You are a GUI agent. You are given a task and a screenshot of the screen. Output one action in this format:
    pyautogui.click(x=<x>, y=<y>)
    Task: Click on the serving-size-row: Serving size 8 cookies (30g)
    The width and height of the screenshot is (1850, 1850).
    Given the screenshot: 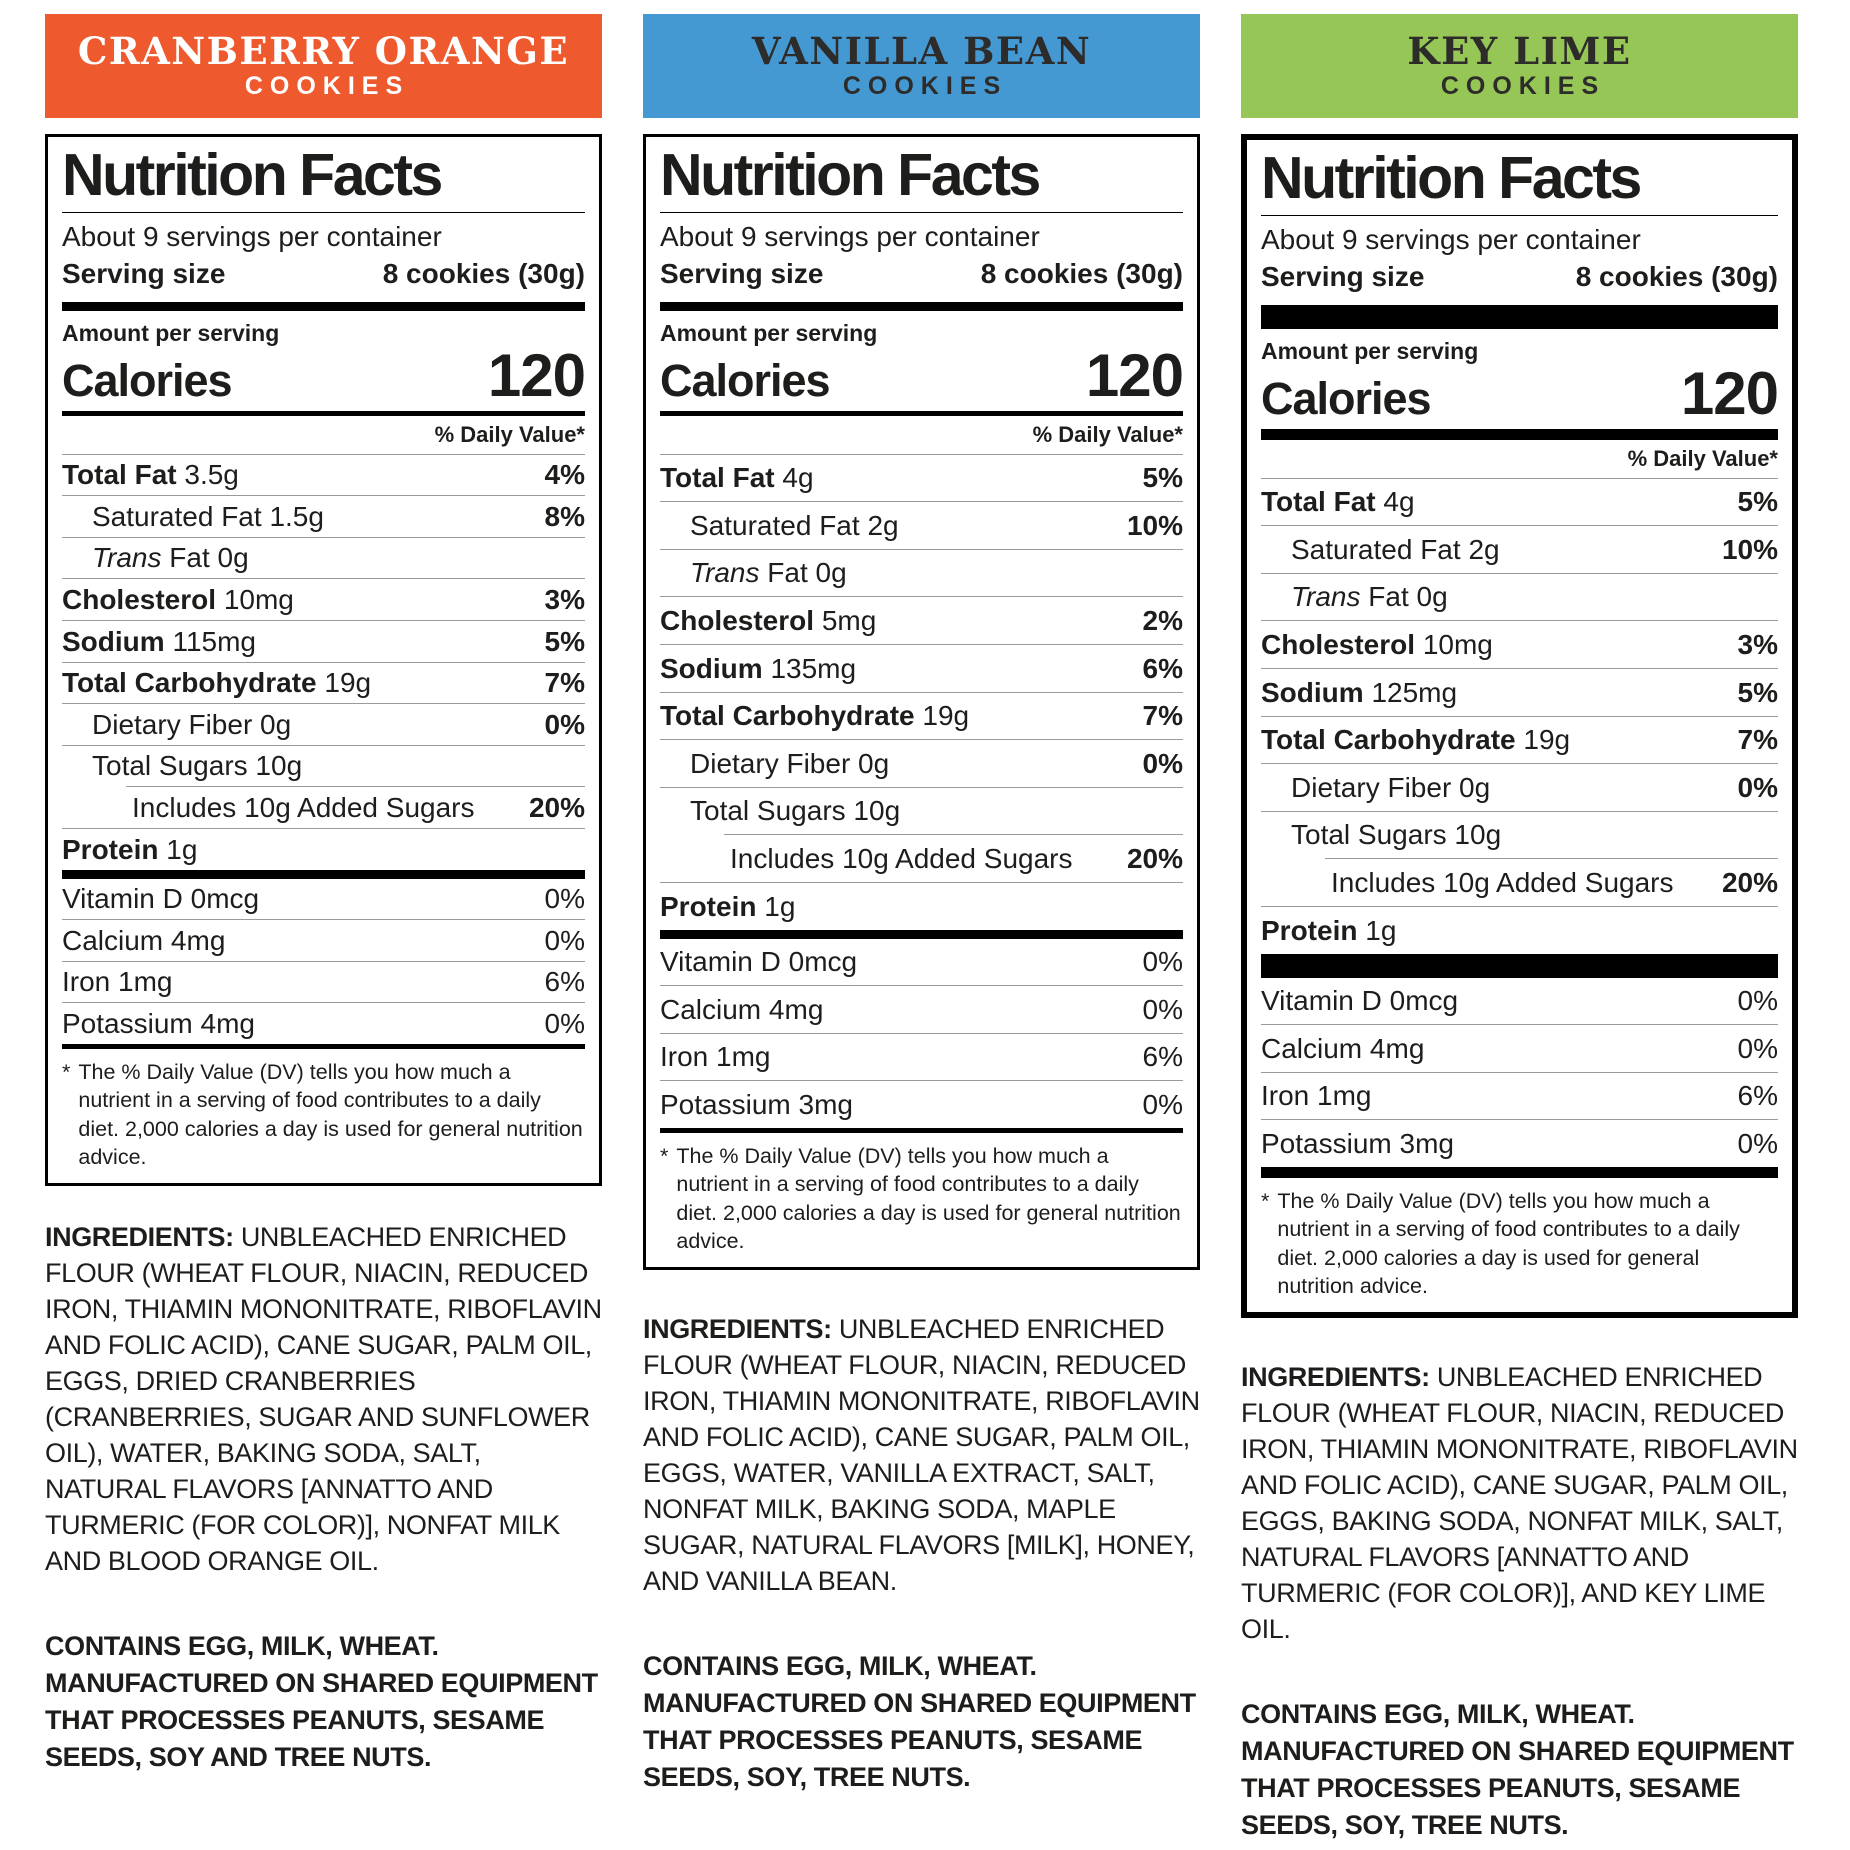 What is the action you would take?
    pyautogui.click(x=921, y=278)
    